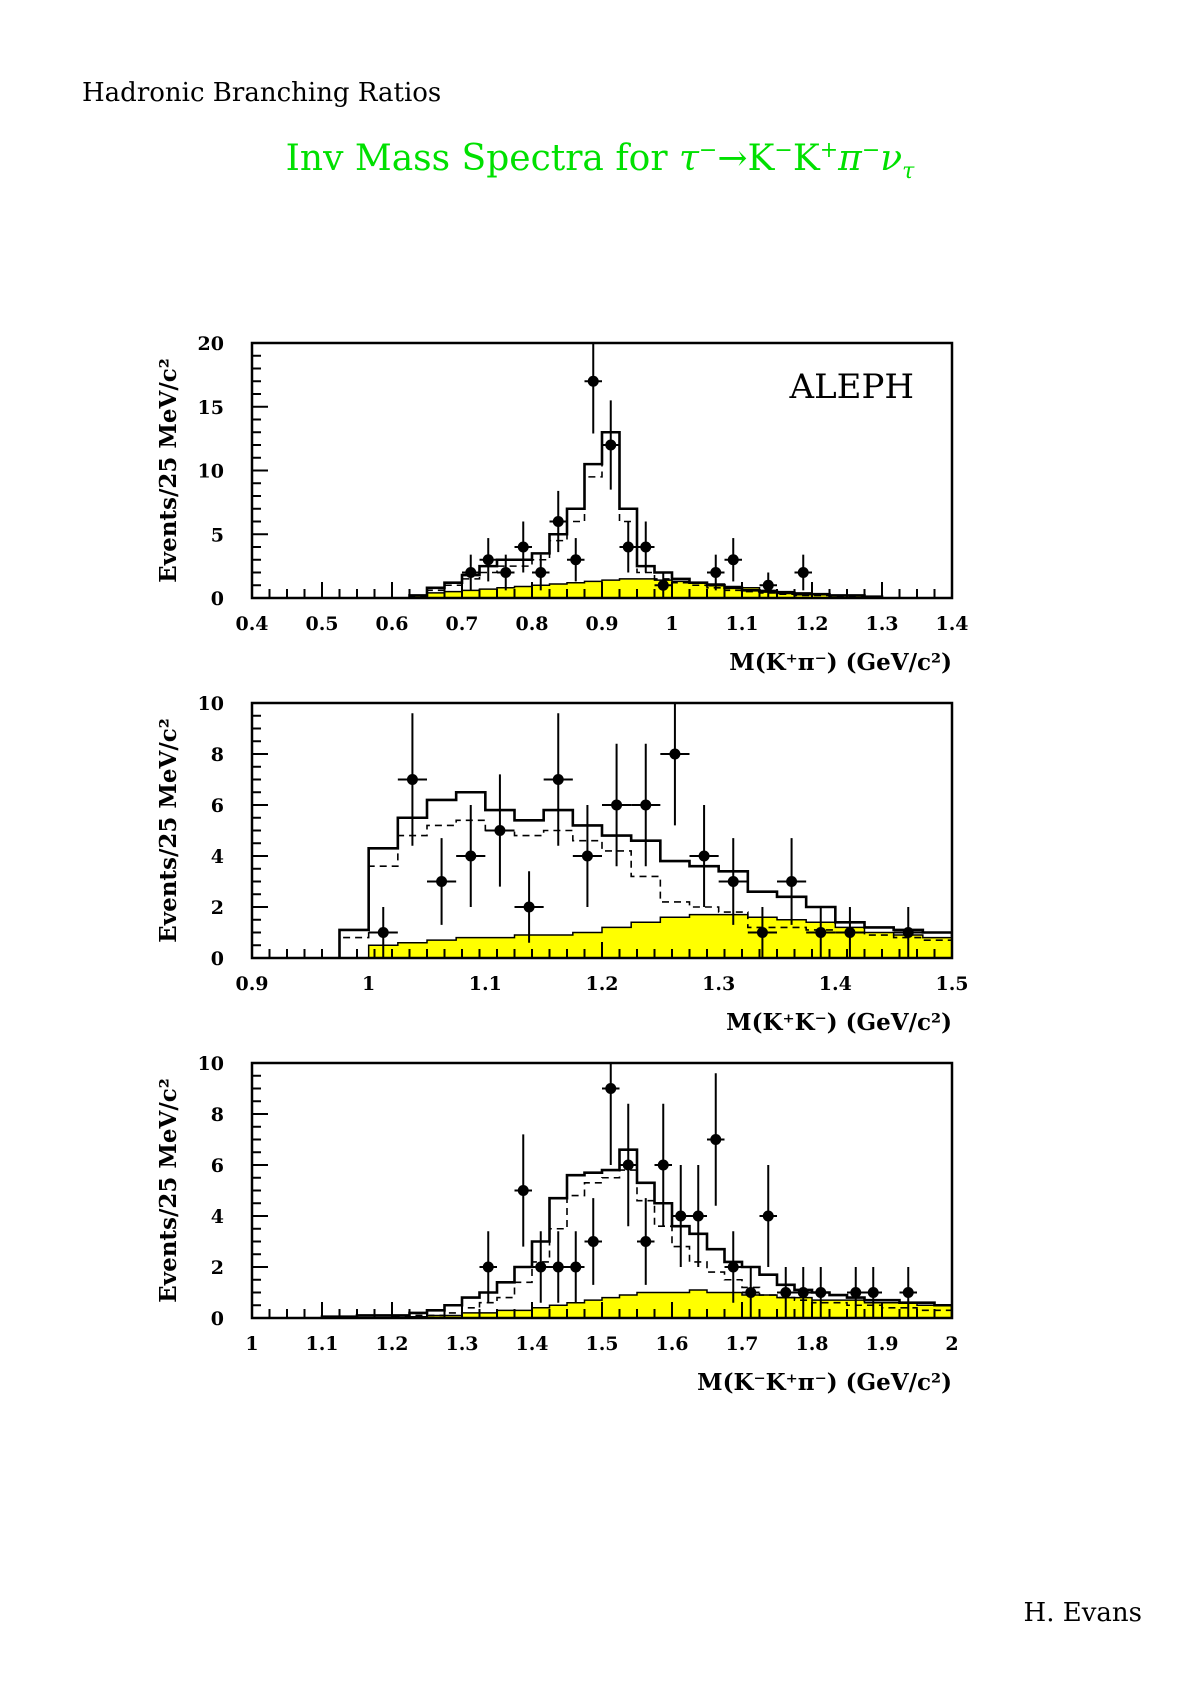 This screenshot has height=1695, width=1200. I want to click on y-tick-label: 10, so click(211, 1064).